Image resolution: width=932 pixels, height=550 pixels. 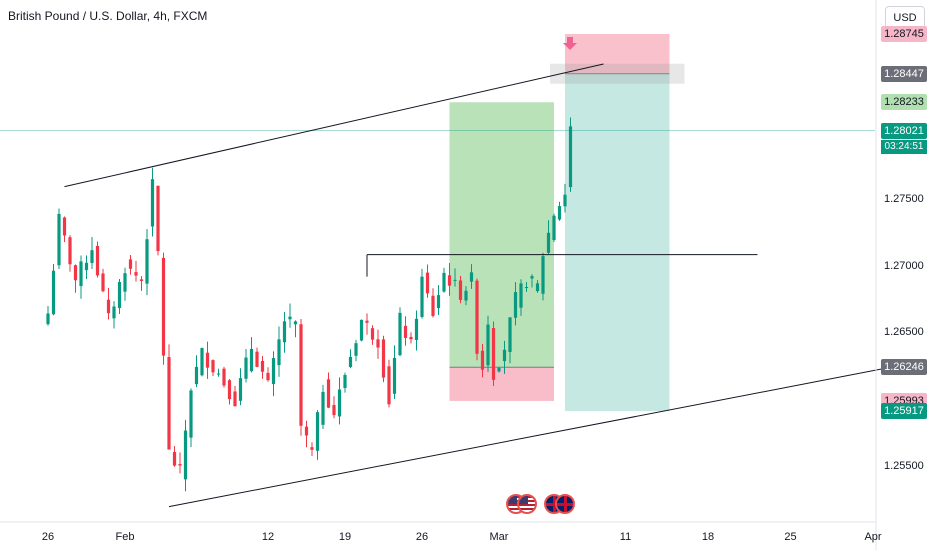 I want to click on gb-flag-icon, so click(x=565, y=504).